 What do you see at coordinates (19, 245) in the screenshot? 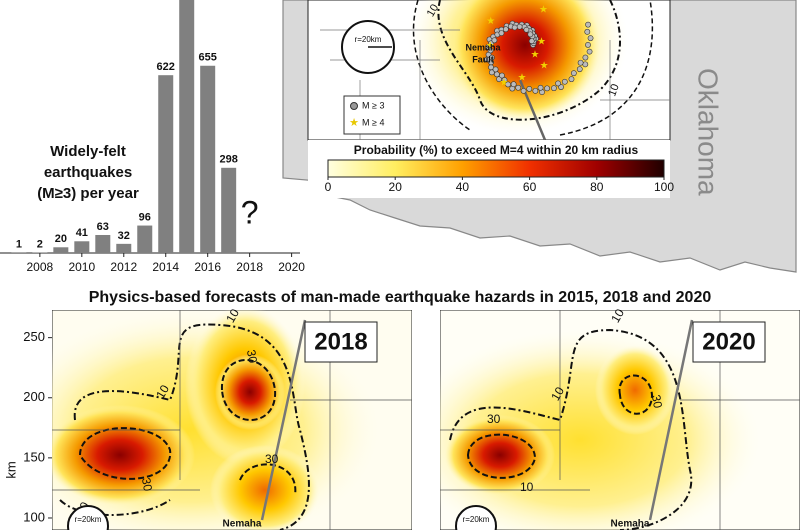
I see `value-label: 1` at bounding box center [19, 245].